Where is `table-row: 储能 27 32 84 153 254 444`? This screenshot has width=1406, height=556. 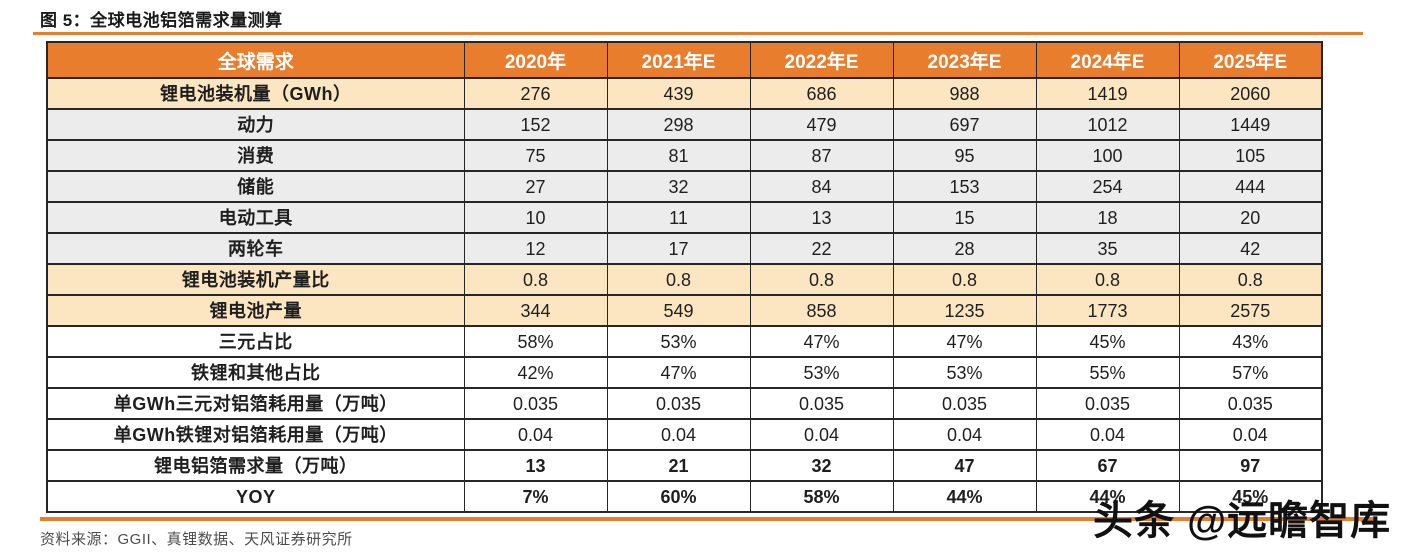
table-row: 储能 27 32 84 153 254 444 is located at coordinates (684, 186).